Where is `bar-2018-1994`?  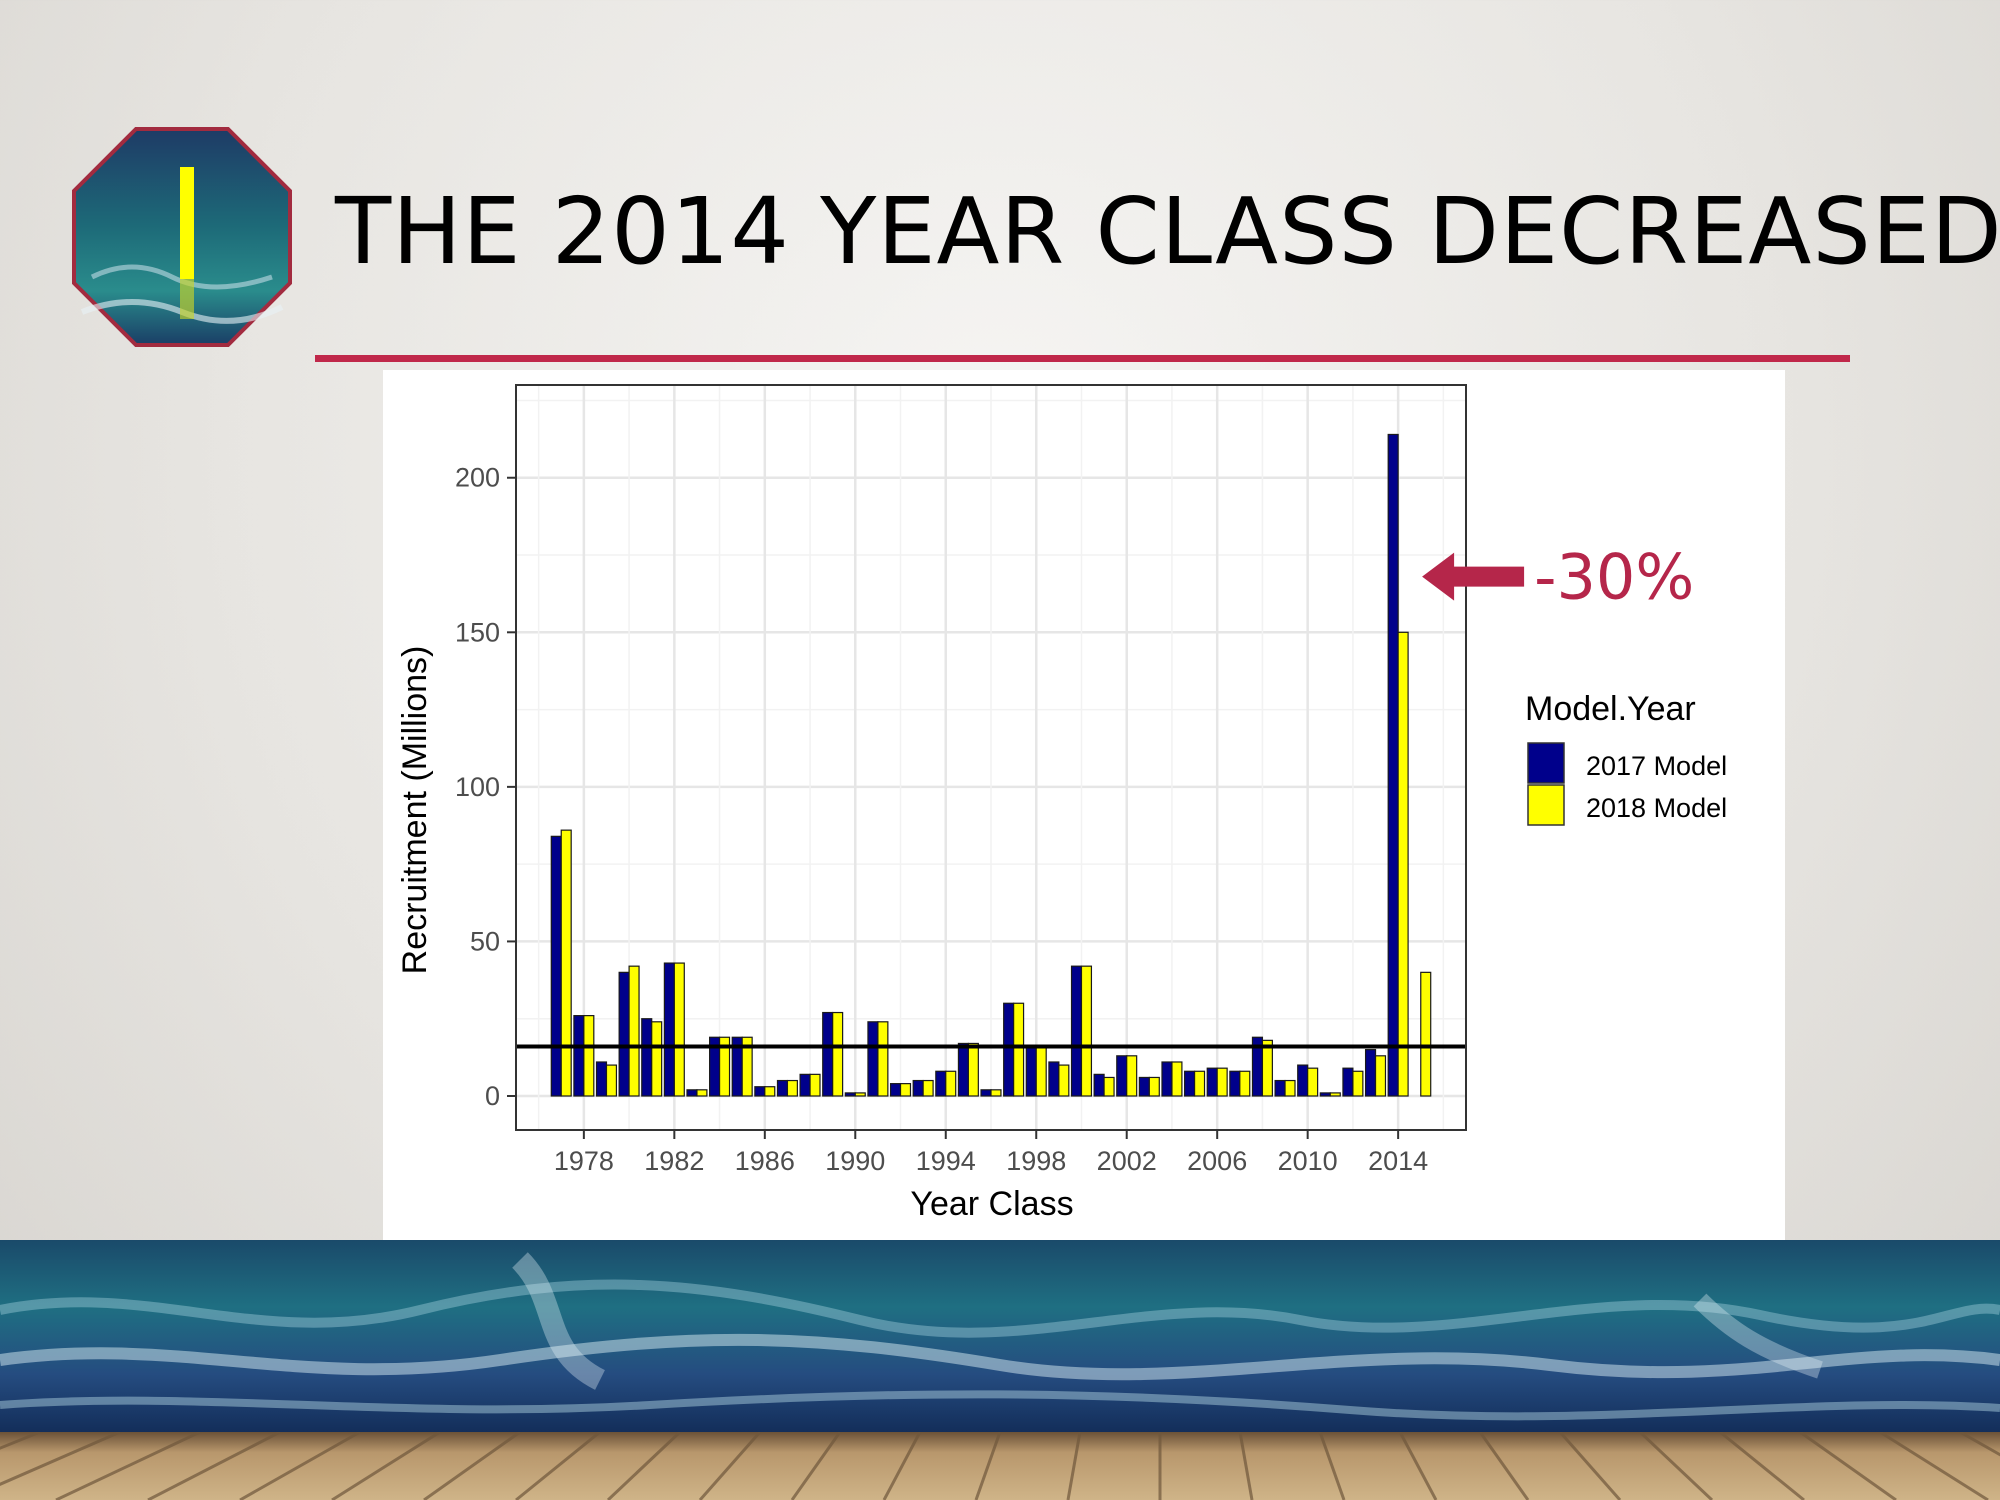 bar-2018-1994 is located at coordinates (951, 1083).